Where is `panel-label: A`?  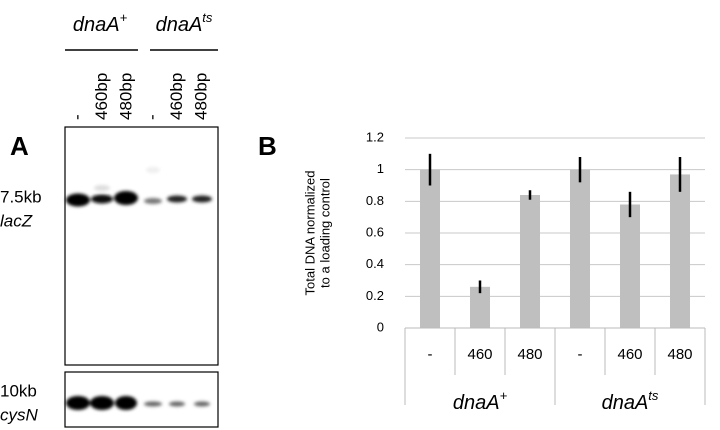
panel-label: A is located at coordinates (19, 146).